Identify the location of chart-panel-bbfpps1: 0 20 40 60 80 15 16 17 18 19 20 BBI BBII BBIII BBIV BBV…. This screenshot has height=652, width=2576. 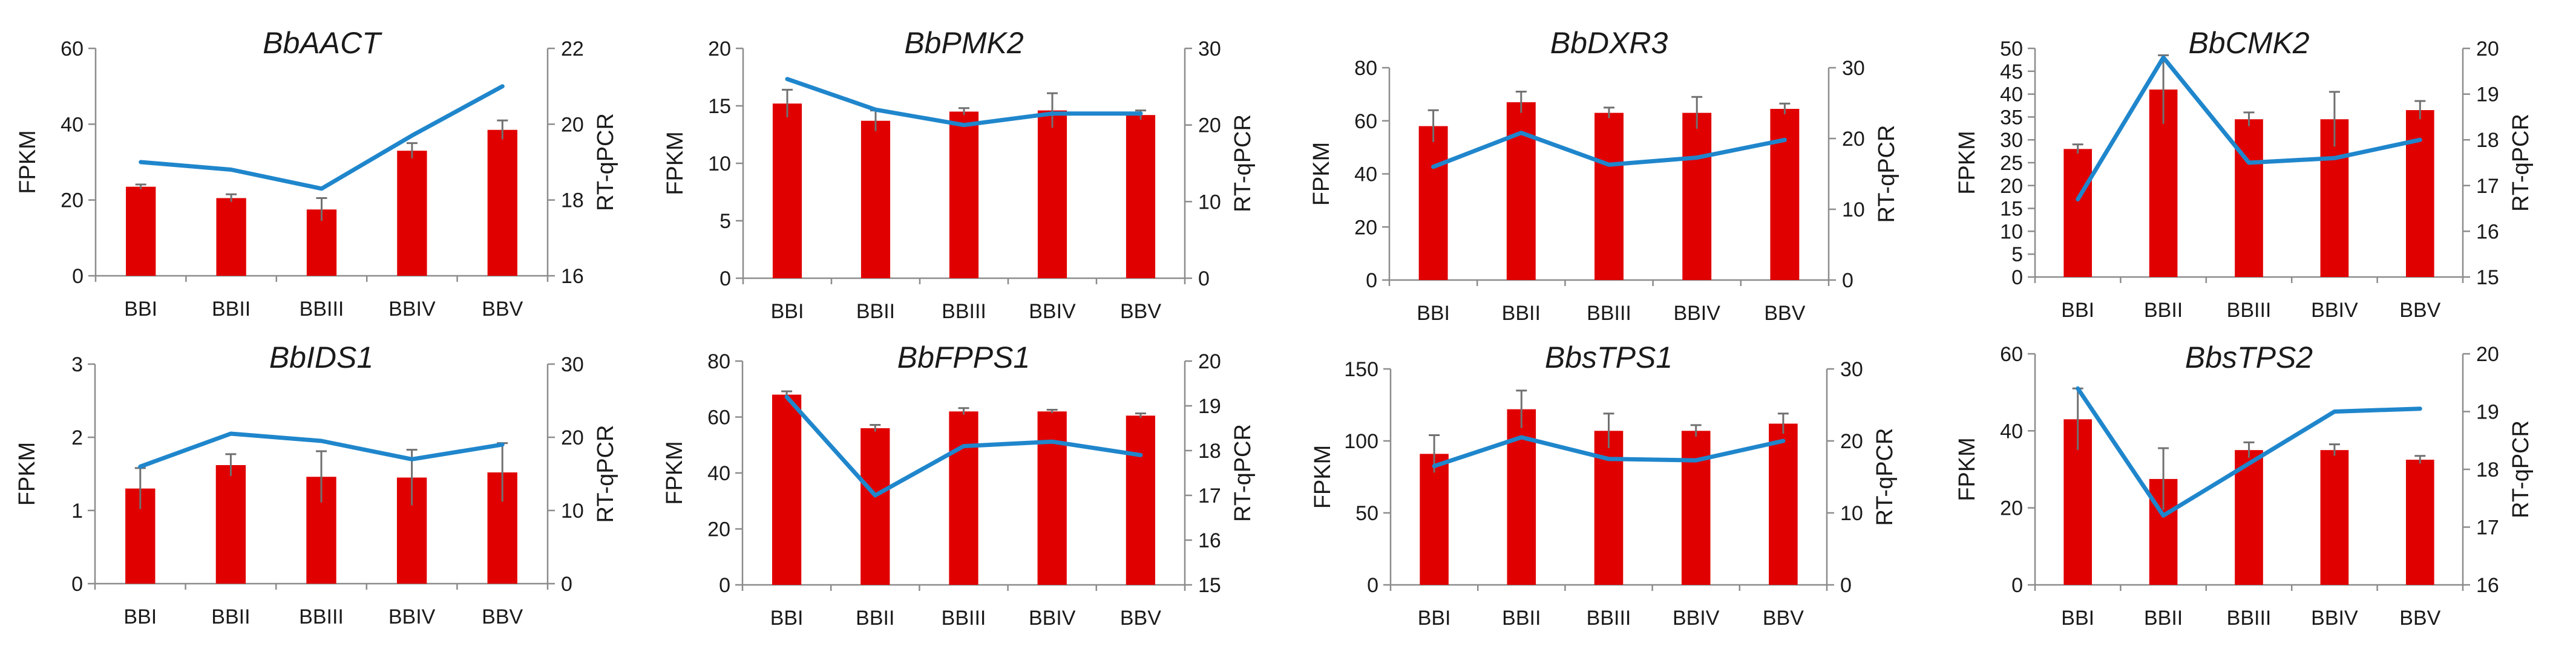
(959, 485).